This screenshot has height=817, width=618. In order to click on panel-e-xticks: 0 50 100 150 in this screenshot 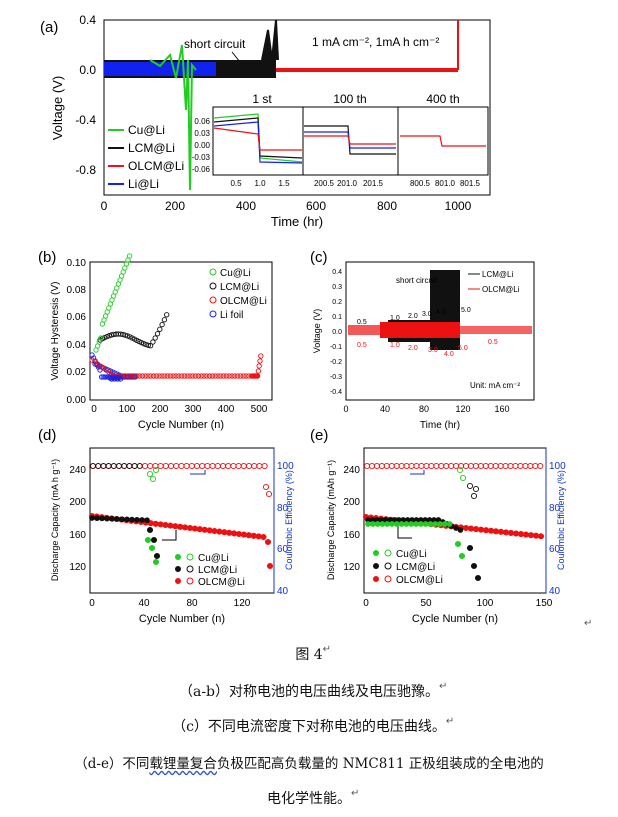, I will do `click(458, 603)`.